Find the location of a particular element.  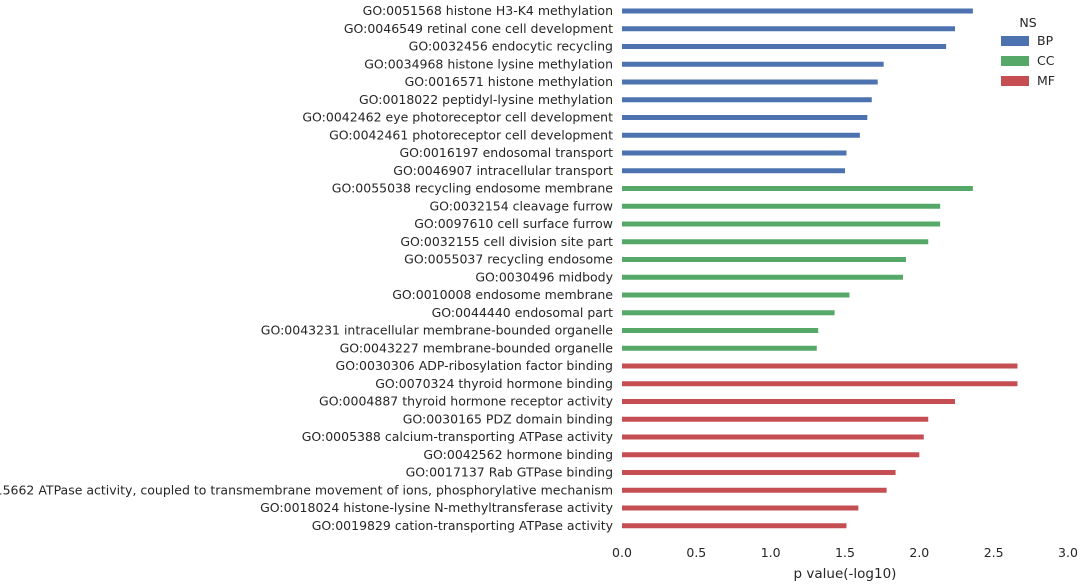

y-tick-label: GO:0010008 endosome membrane is located at coordinates (502, 294).